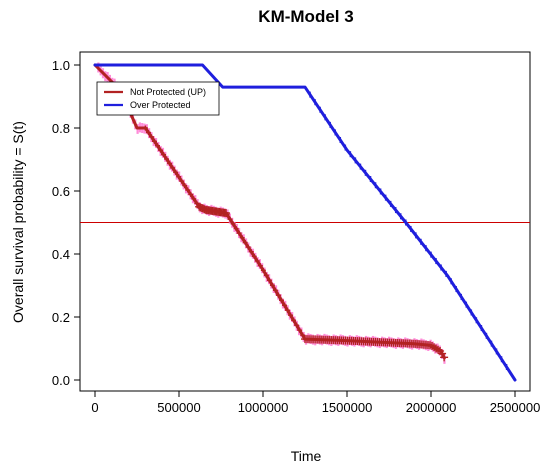  I want to click on x-tick-label: 2000000, so click(431, 407).